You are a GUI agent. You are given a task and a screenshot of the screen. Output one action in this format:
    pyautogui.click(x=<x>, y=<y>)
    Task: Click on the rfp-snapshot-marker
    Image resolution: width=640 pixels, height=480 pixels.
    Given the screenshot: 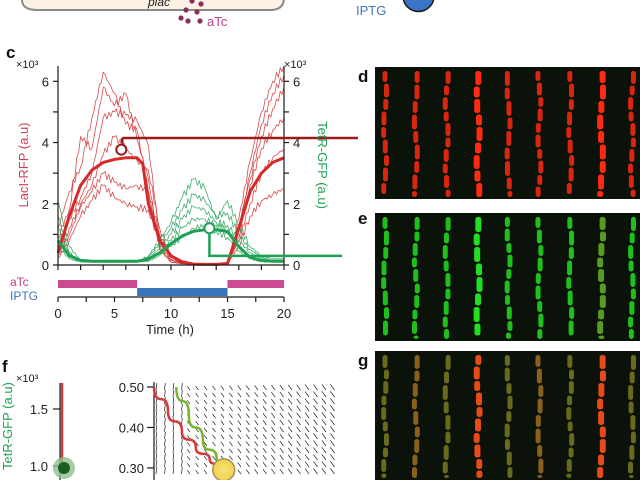 What is the action you would take?
    pyautogui.click(x=121, y=149)
    